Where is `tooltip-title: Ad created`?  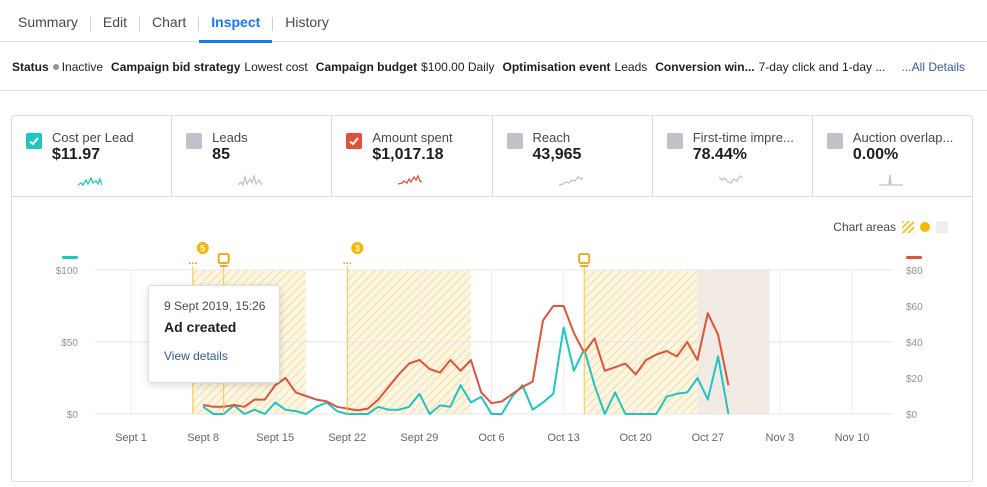 tooltip-title: Ad created is located at coordinates (200, 327).